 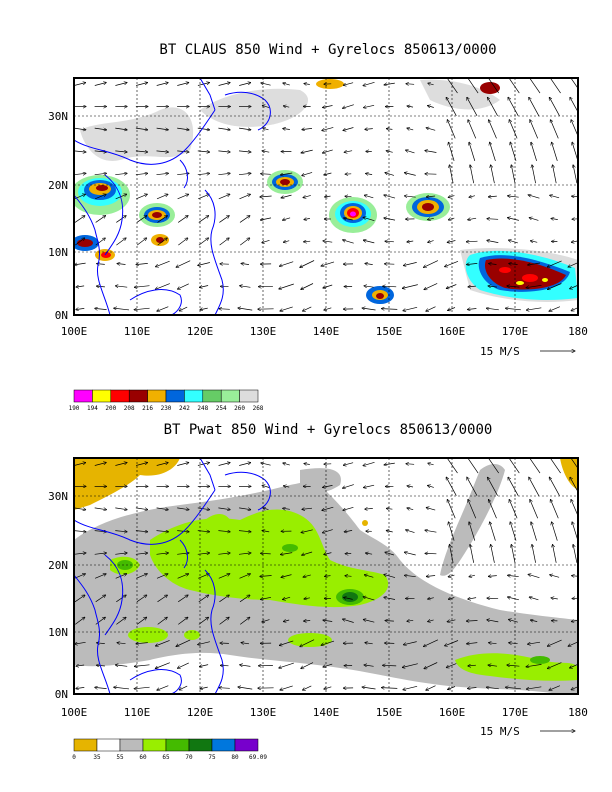 What do you see at coordinates (285, 182) in the screenshot?
I see `cloud-cluster-philippine-sea` at bounding box center [285, 182].